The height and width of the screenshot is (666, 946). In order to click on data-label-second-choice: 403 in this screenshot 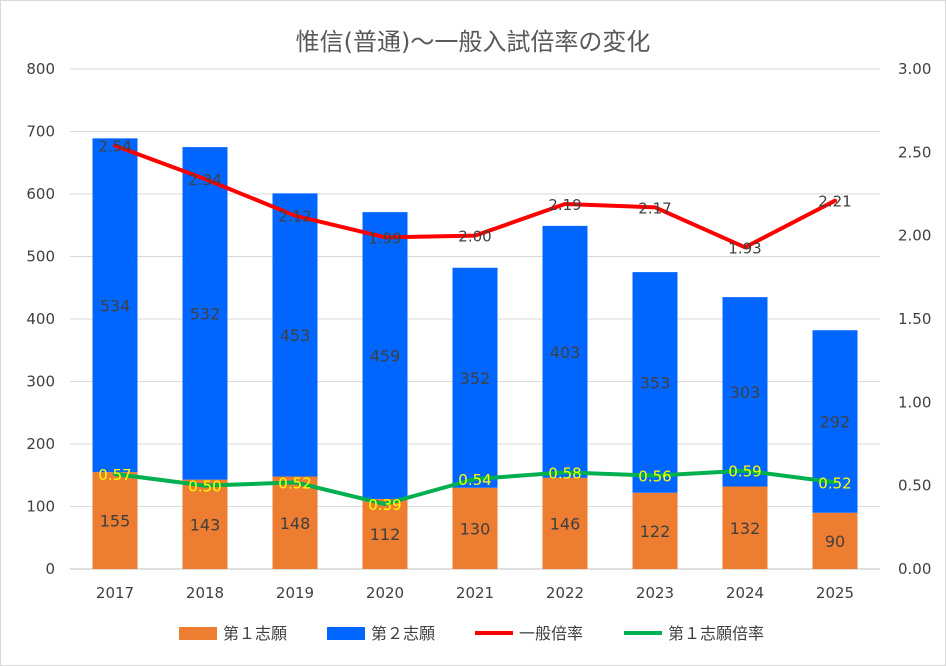, I will do `click(565, 352)`.